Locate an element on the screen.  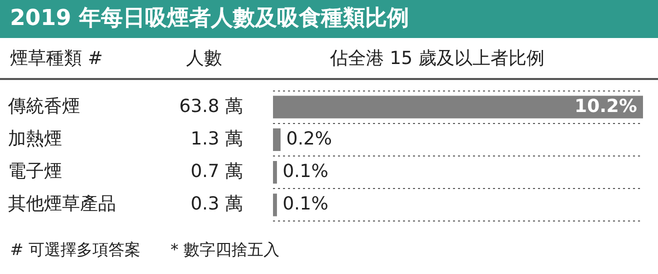
x-axis-title: 佔全港 15 歲及以上者比例 is located at coordinates (437, 58).